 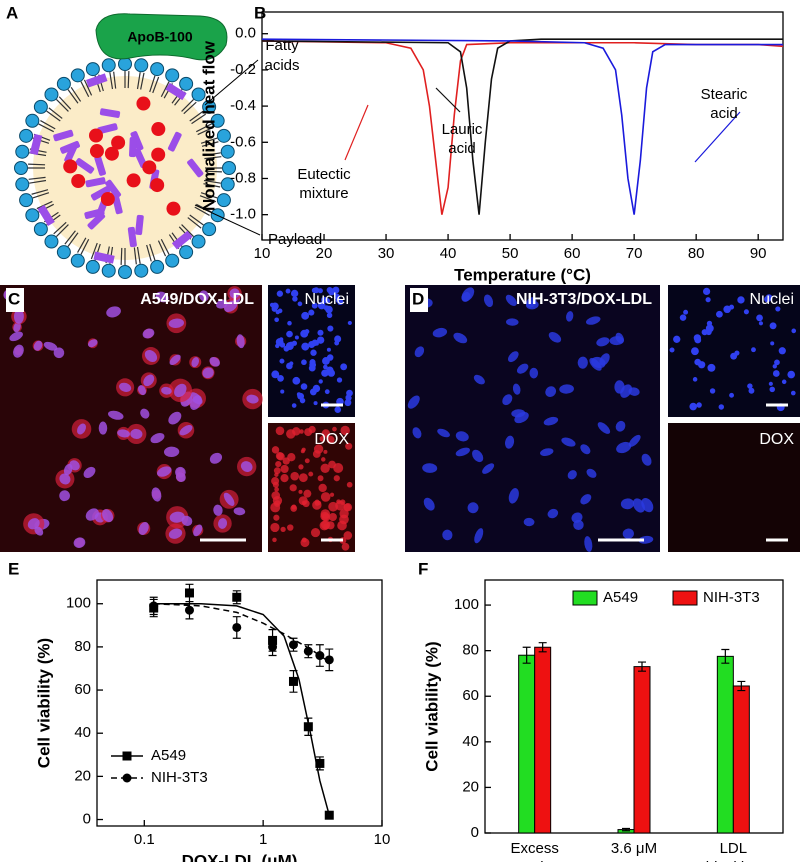 I want to click on micrograph-label: DOX, so click(x=331, y=439).